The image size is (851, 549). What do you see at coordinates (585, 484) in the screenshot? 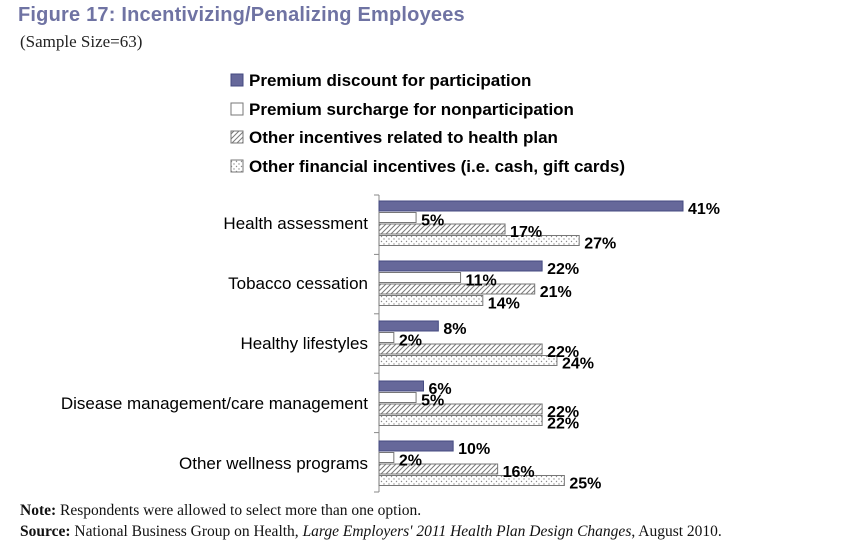
I see `data-label: 25%` at bounding box center [585, 484].